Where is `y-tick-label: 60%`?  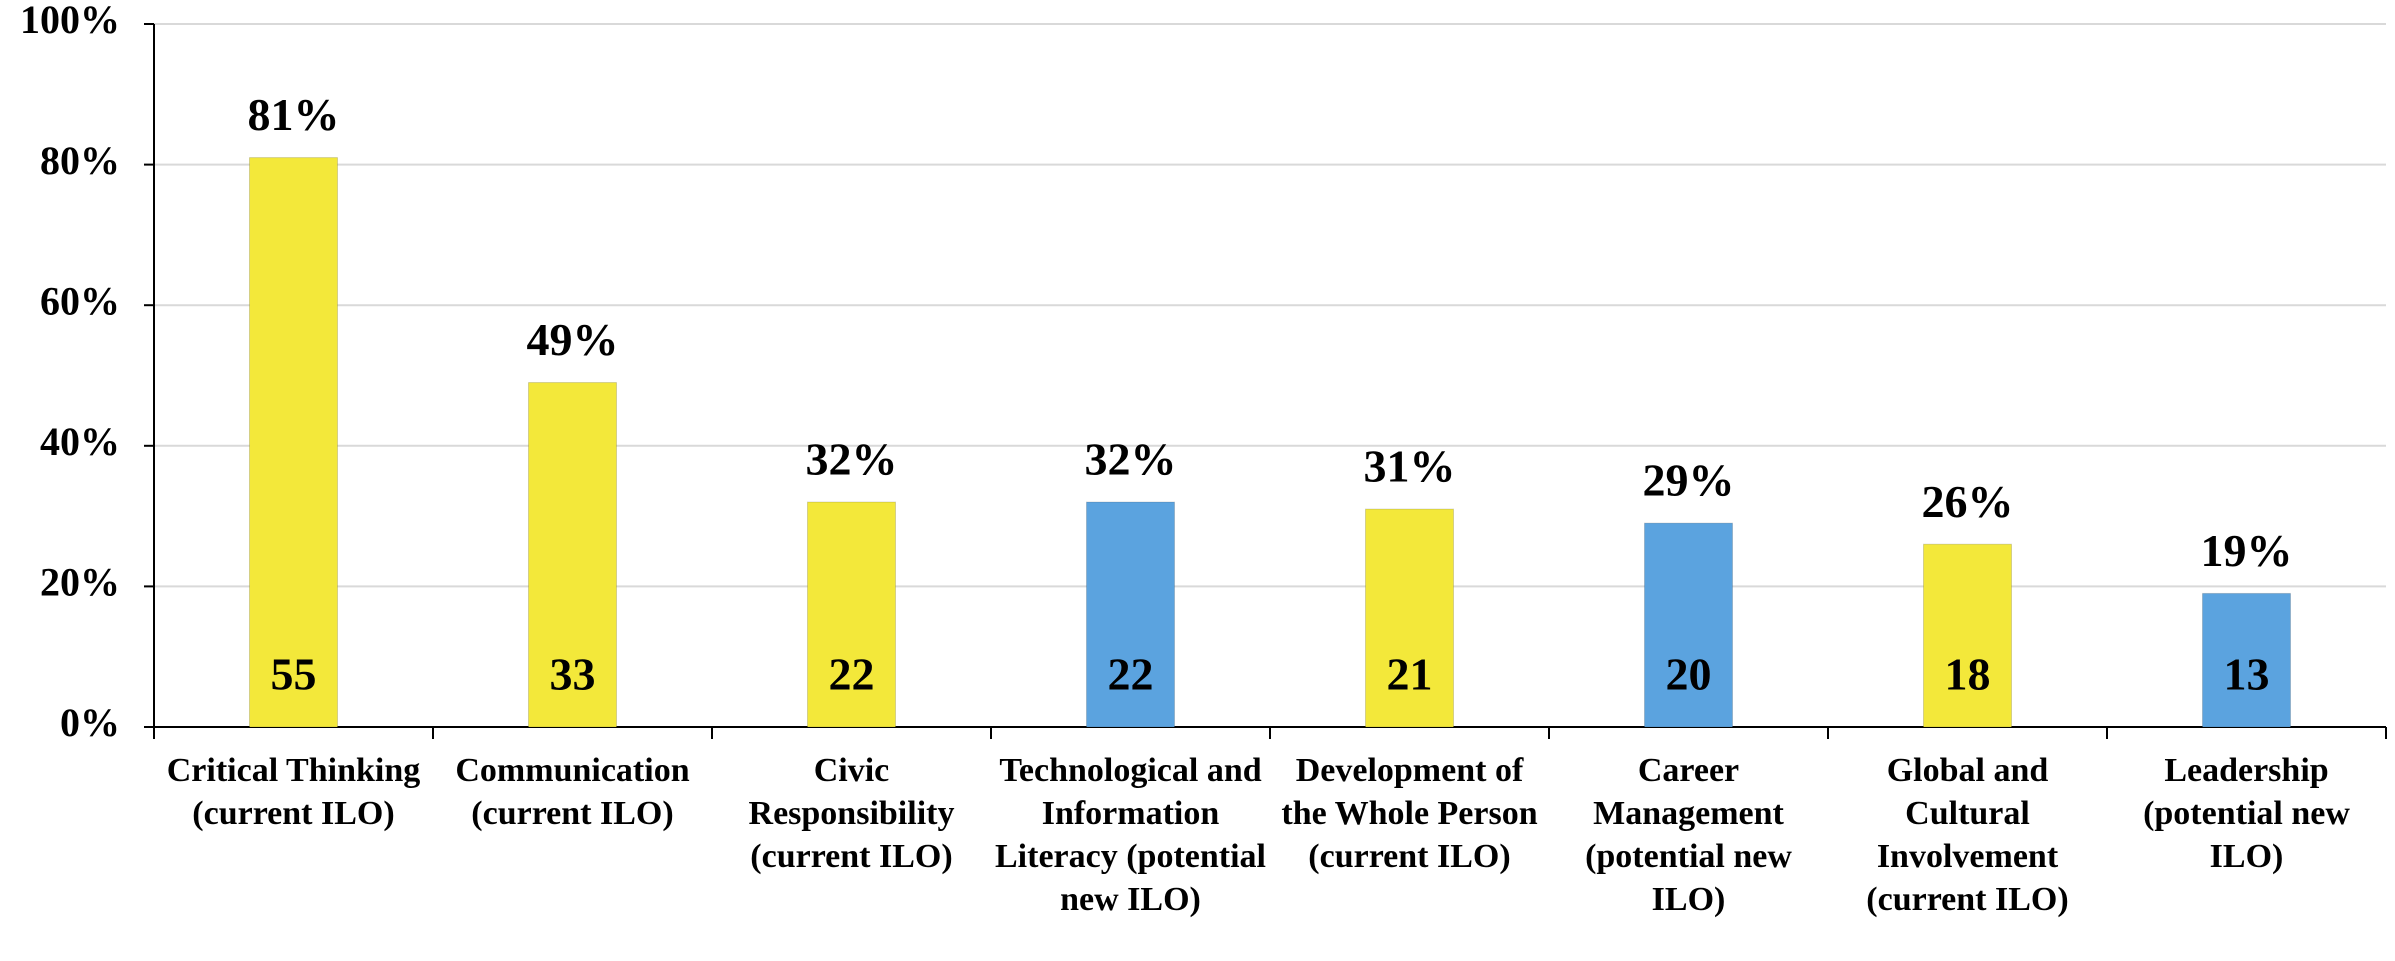 y-tick-label: 60% is located at coordinates (80, 300).